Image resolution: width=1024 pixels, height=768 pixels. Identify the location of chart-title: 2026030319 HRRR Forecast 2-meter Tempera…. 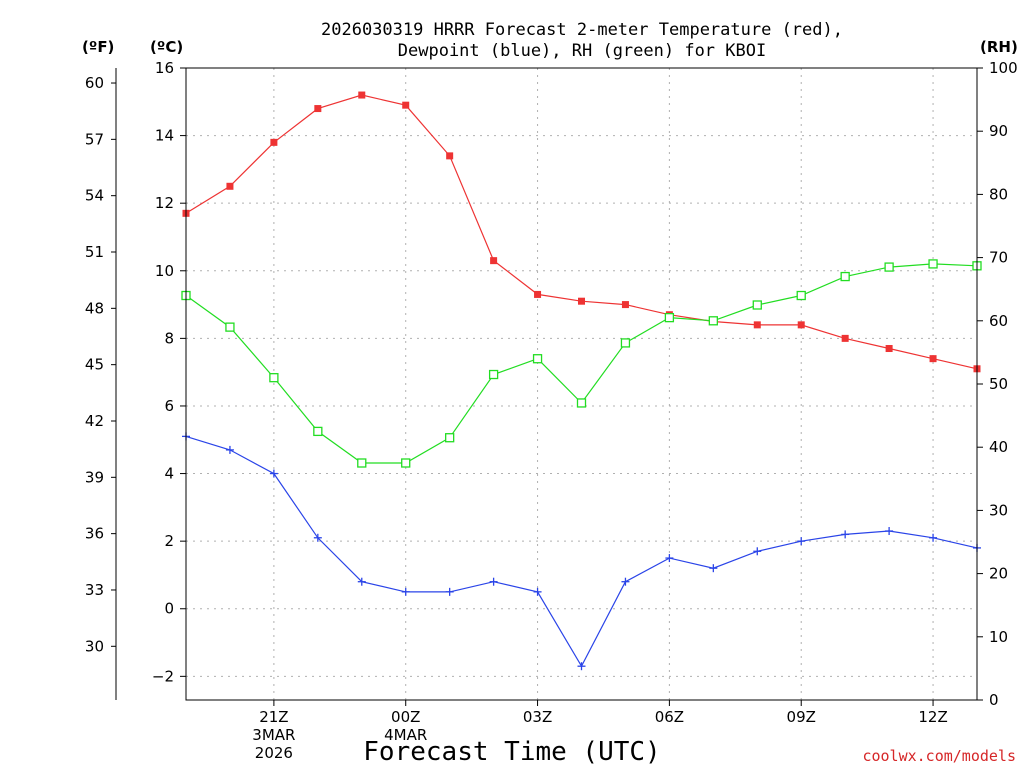
(582, 40).